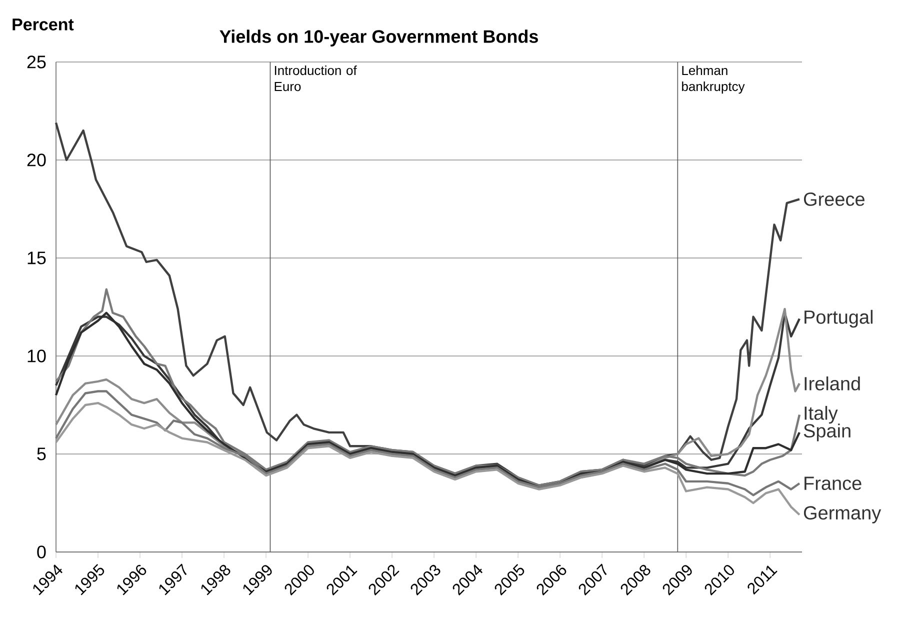  Describe the element at coordinates (833, 483) in the screenshot. I see `series-label: France` at that location.